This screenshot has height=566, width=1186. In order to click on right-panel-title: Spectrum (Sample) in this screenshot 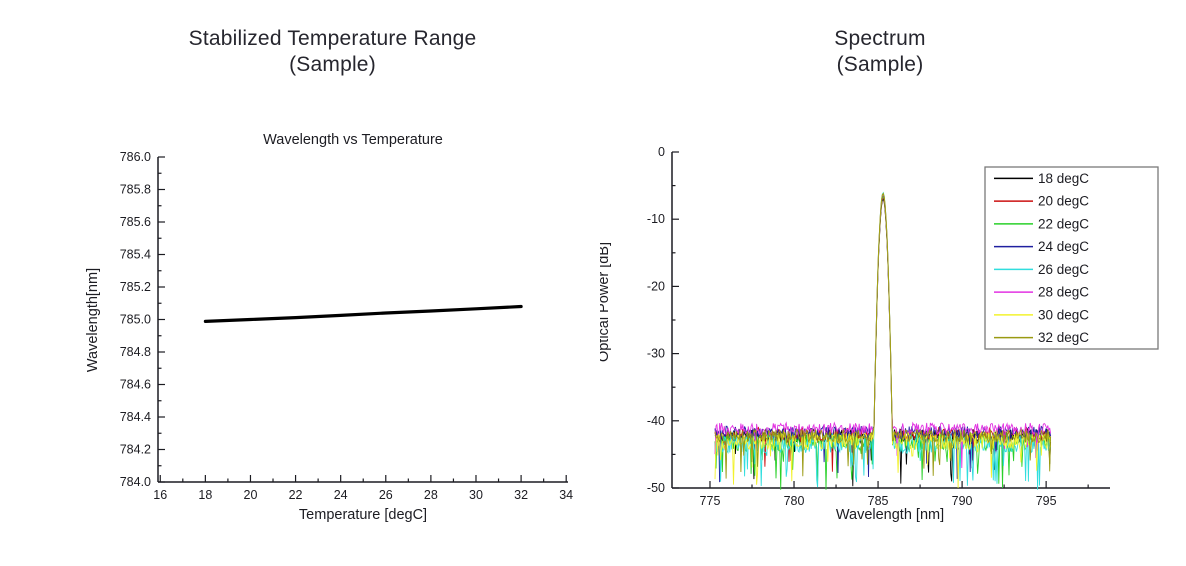, I will do `click(880, 52)`.